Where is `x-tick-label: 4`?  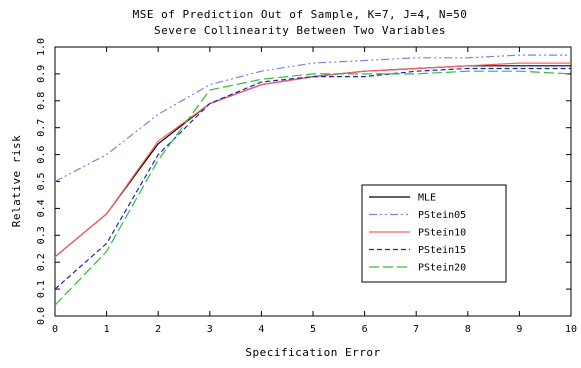 x-tick-label: 4 is located at coordinates (261, 329).